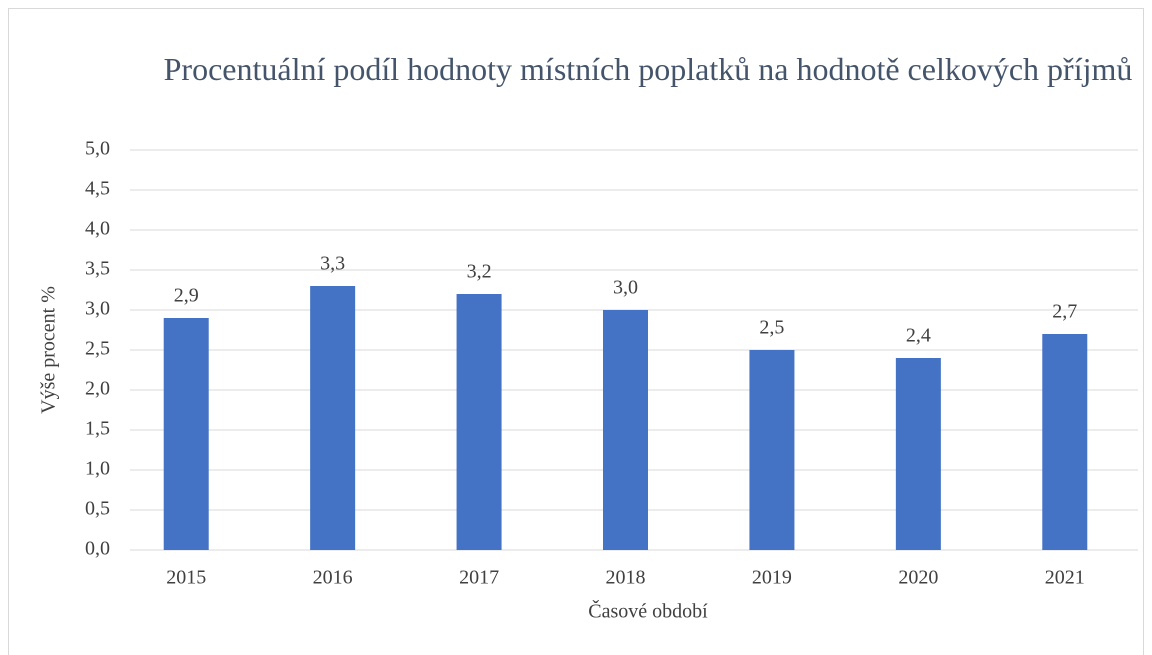 The height and width of the screenshot is (655, 1152). What do you see at coordinates (648, 611) in the screenshot?
I see `x-axis-label: Časové období` at bounding box center [648, 611].